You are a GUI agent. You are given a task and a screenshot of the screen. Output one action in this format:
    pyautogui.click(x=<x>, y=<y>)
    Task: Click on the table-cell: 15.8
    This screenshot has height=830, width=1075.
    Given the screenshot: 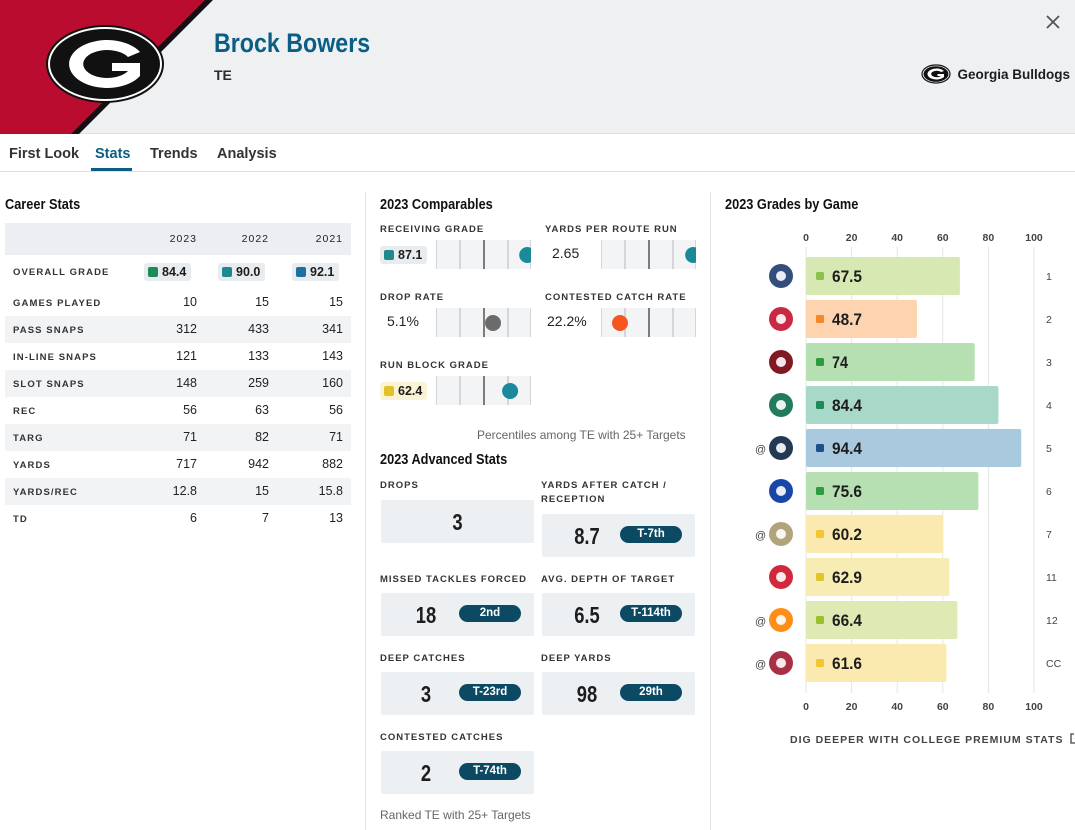 What is the action you would take?
    pyautogui.click(x=330, y=491)
    